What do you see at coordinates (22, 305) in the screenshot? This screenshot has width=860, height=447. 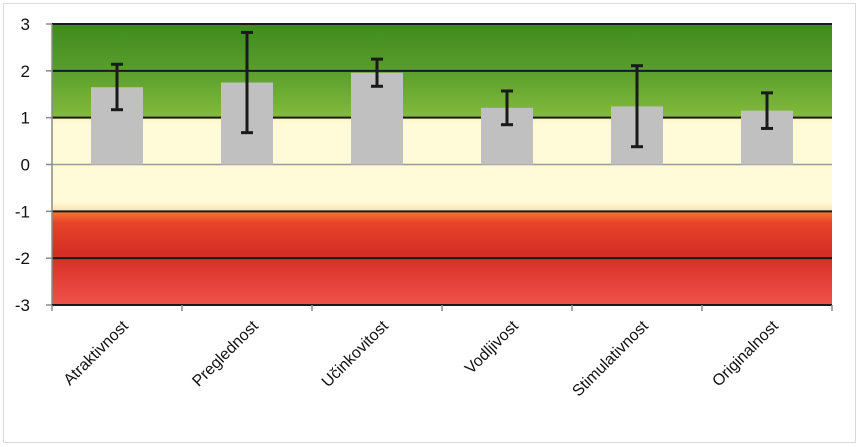 I see `y-tick-label: -3` at bounding box center [22, 305].